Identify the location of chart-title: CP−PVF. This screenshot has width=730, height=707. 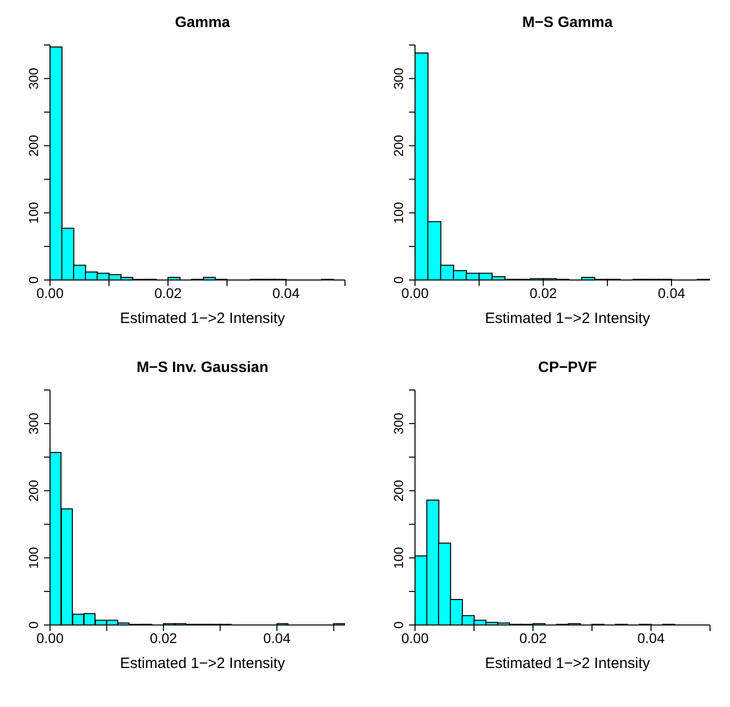
(567, 368).